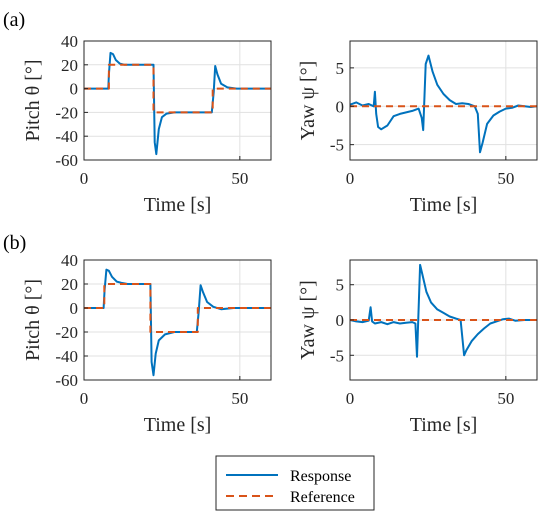  I want to click on legend-reference-label: Reference, so click(322, 497).